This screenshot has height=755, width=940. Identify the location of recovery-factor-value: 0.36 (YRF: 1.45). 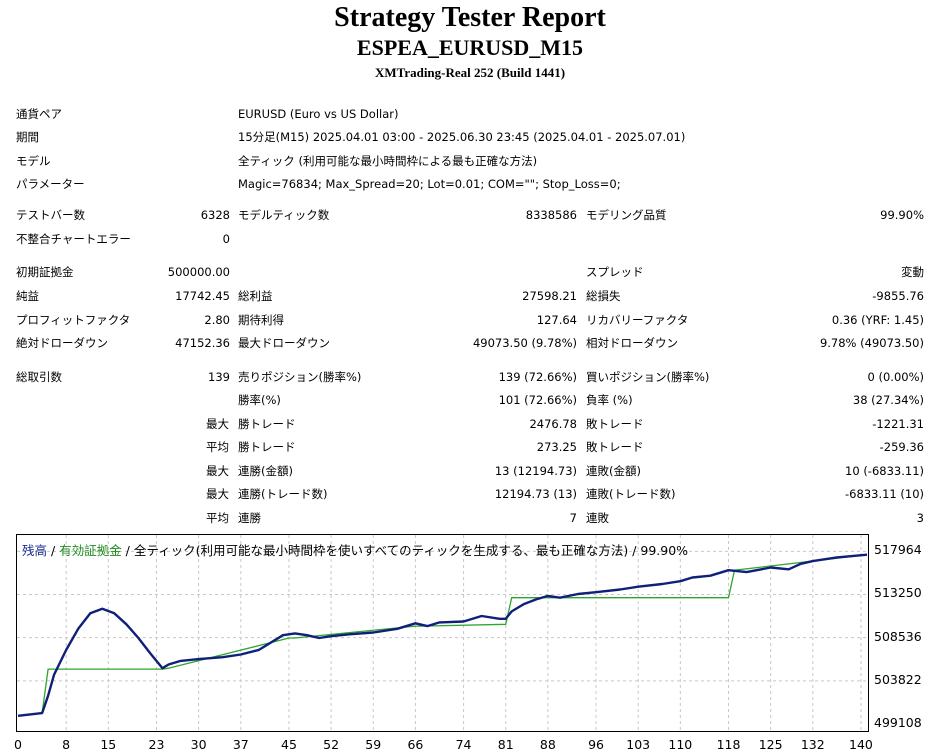
(877, 320).